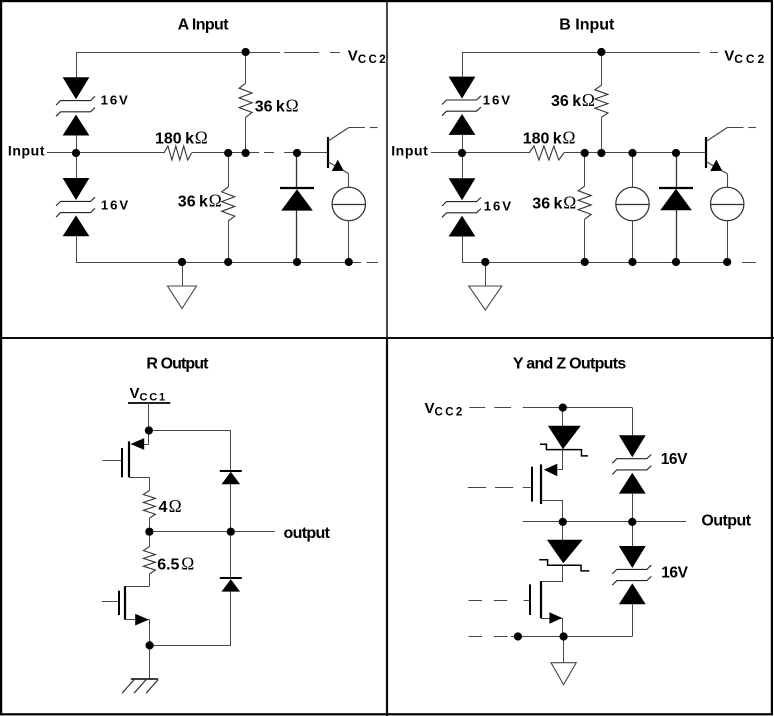 Image resolution: width=774 pixels, height=716 pixels. Describe the element at coordinates (570, 364) in the screenshot. I see `svg-text: Y and Z Outputs` at that location.